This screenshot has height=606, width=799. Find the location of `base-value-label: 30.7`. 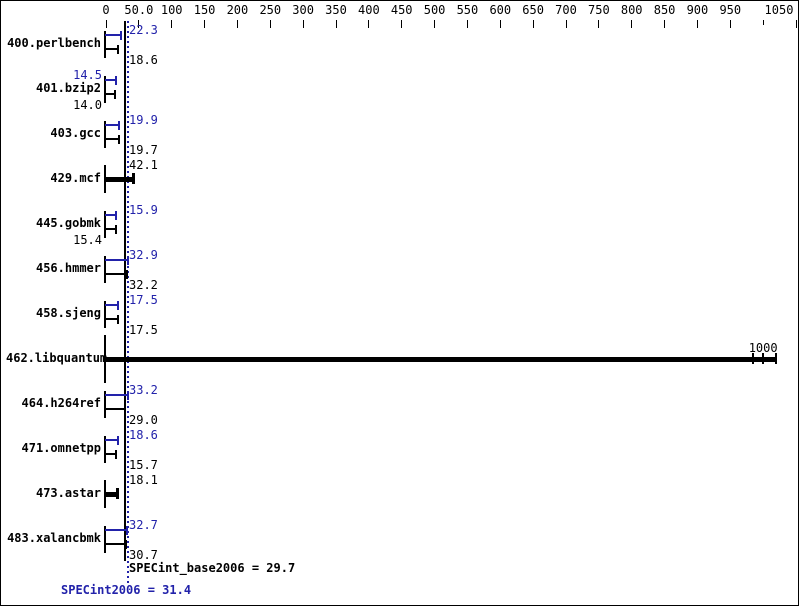

base-value-label: 30.7 is located at coordinates (143, 555).